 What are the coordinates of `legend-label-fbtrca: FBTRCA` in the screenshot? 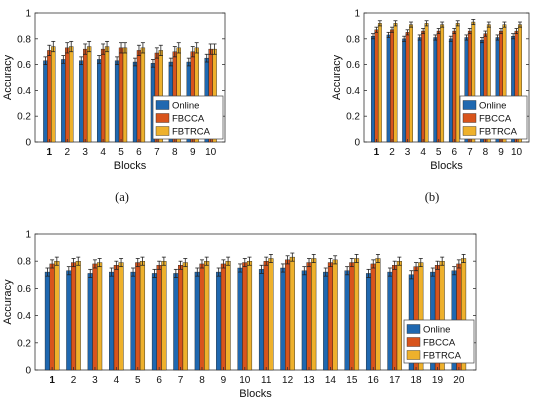 It's located at (498, 132).